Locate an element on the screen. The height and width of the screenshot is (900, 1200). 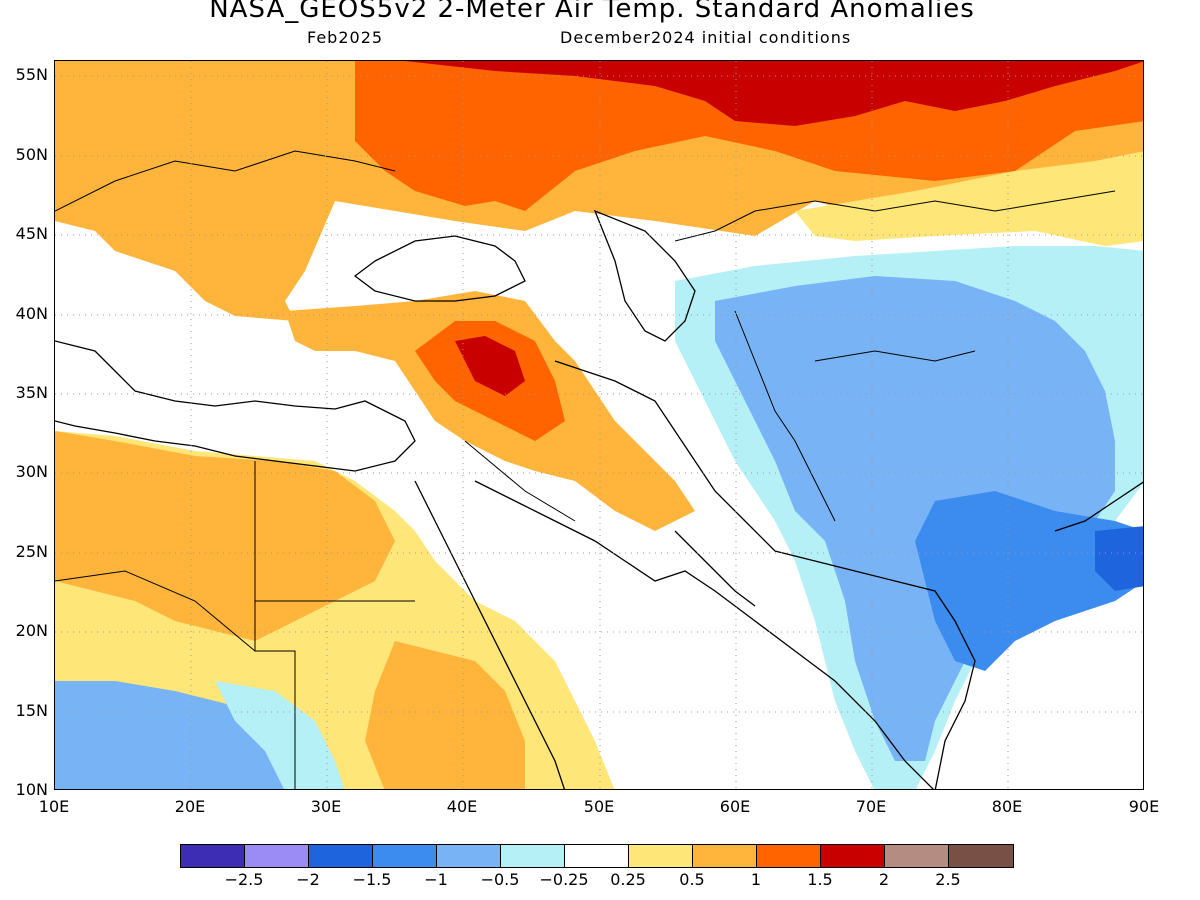
lat-label-35n: 35N is located at coordinates (31, 392).